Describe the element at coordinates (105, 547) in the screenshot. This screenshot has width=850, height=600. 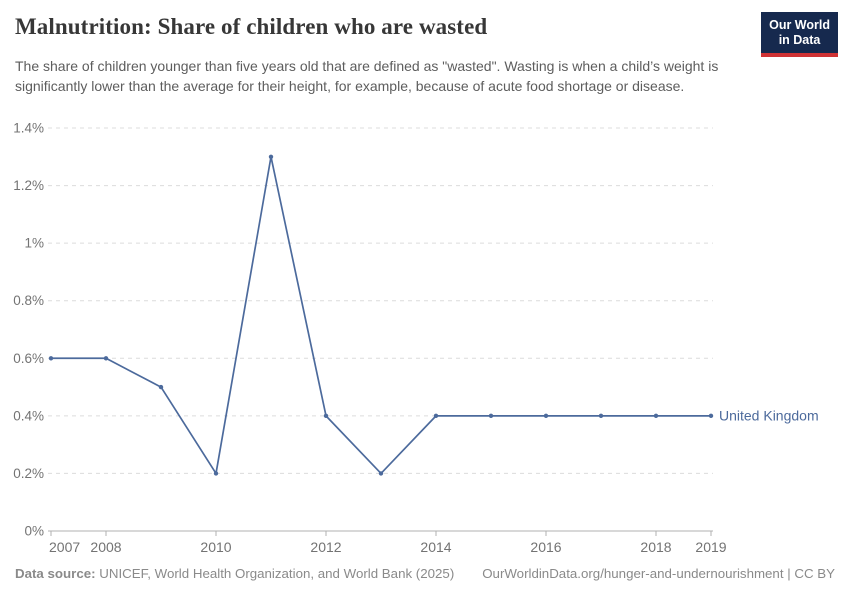
I see `x-tick-label-2008: 2008` at that location.